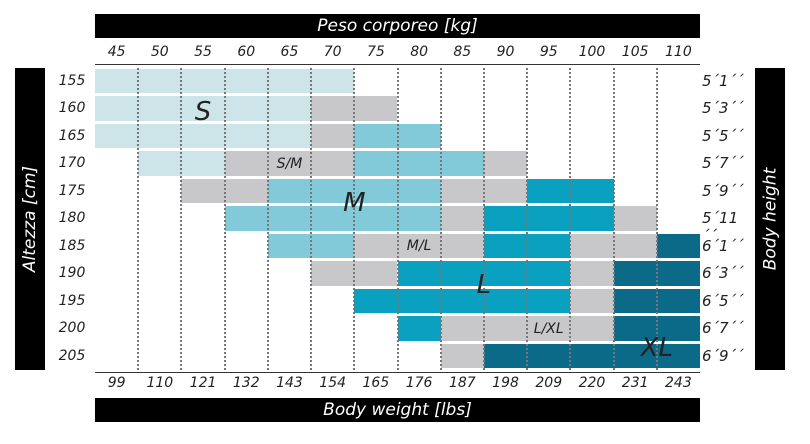 This screenshot has width=810, height=444. Describe the element at coordinates (116, 383) in the screenshot. I see `x-tick-lbs: 99` at that location.